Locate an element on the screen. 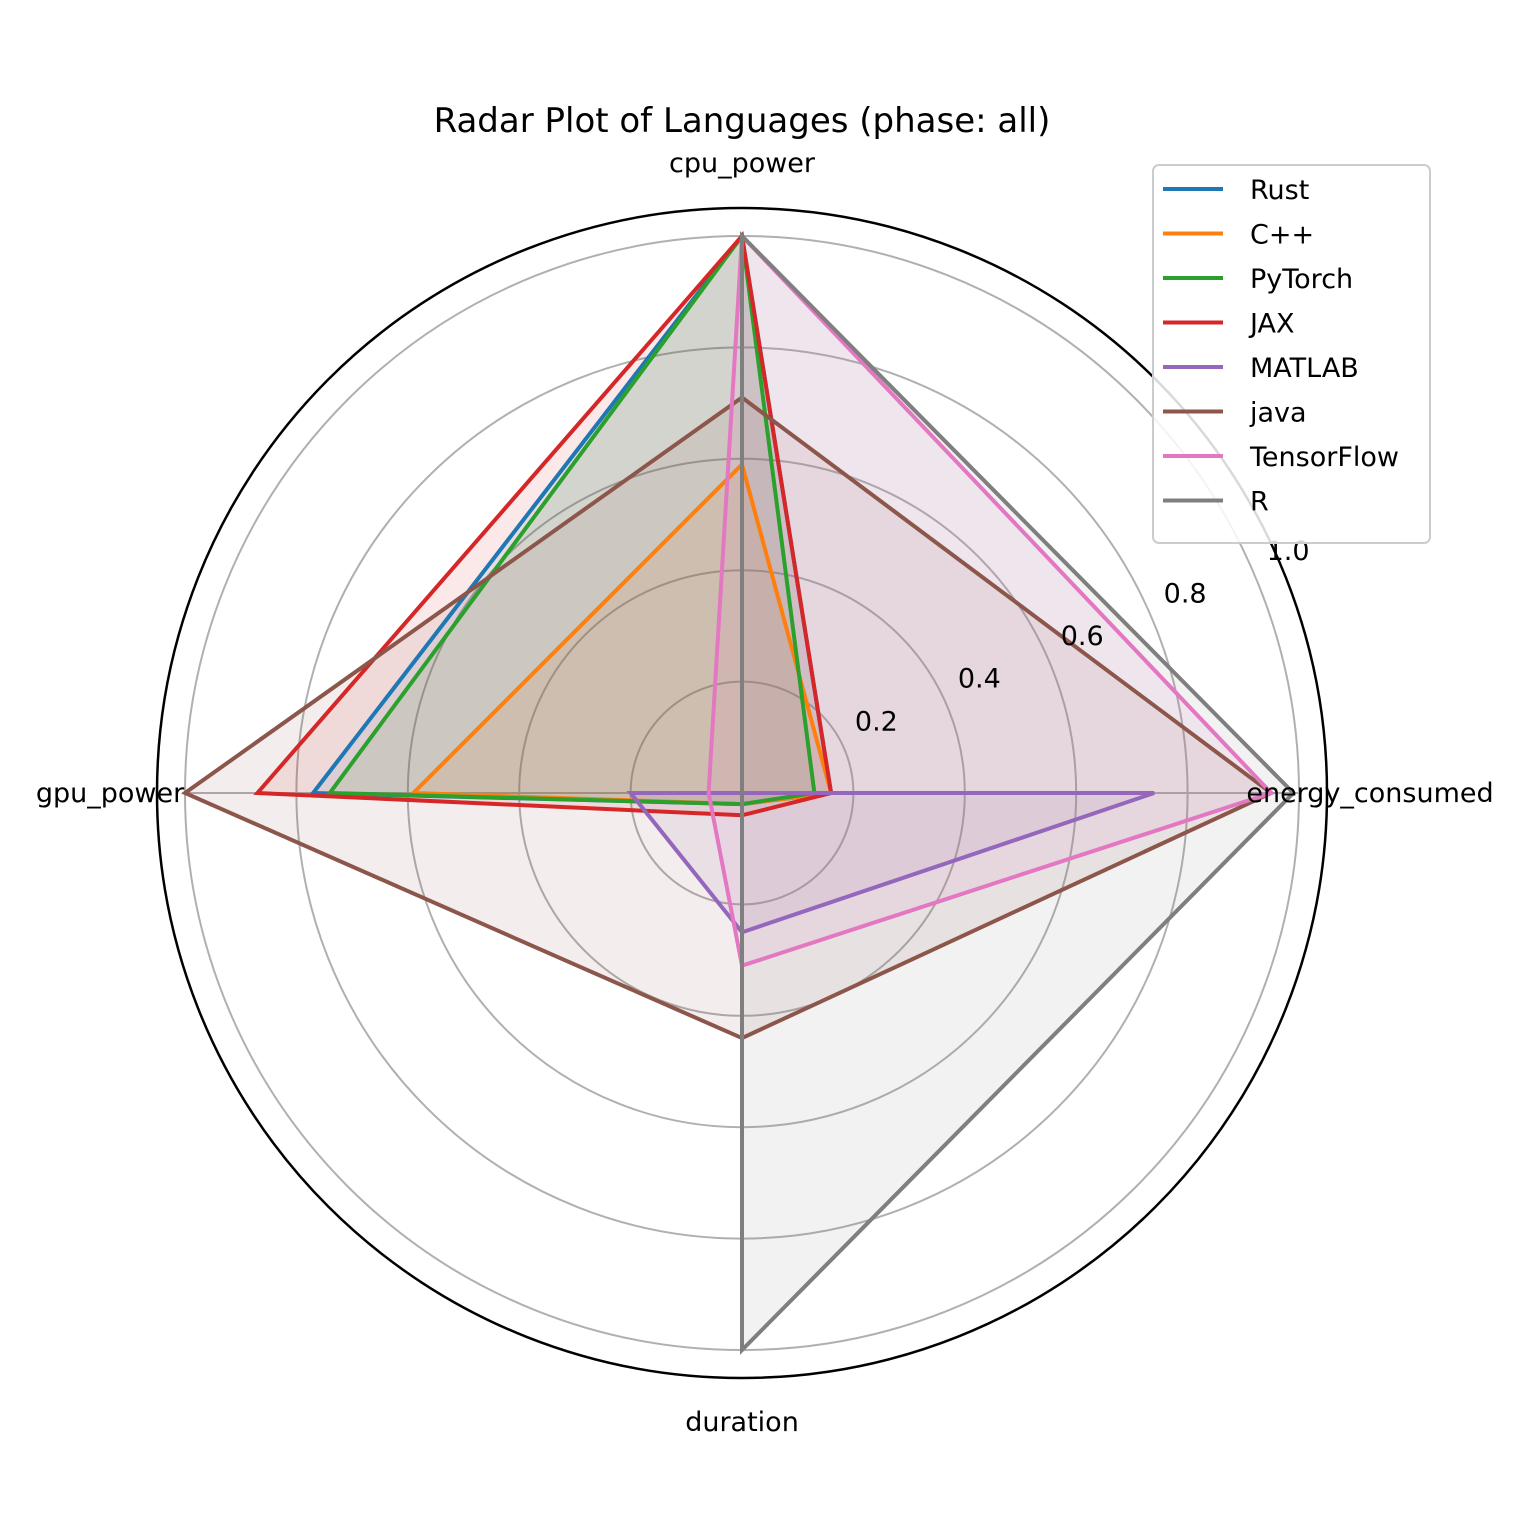 Image resolution: width=1540 pixels, height=1540 pixels. legend-label-pytorch: PyTorch is located at coordinates (1301, 279).